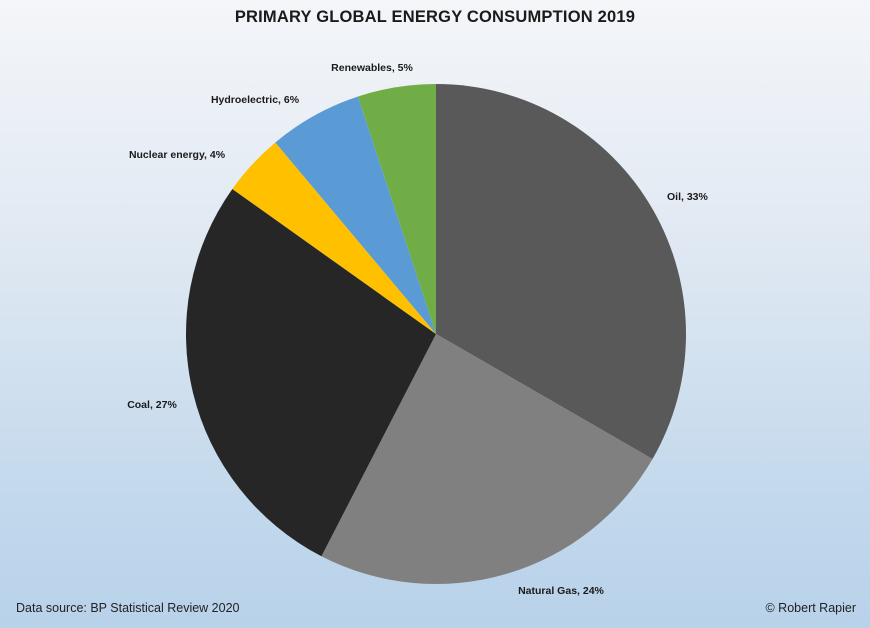 Image resolution: width=870 pixels, height=628 pixels. Describe the element at coordinates (561, 591) in the screenshot. I see `data-label: Natural Gas, 24%` at that location.